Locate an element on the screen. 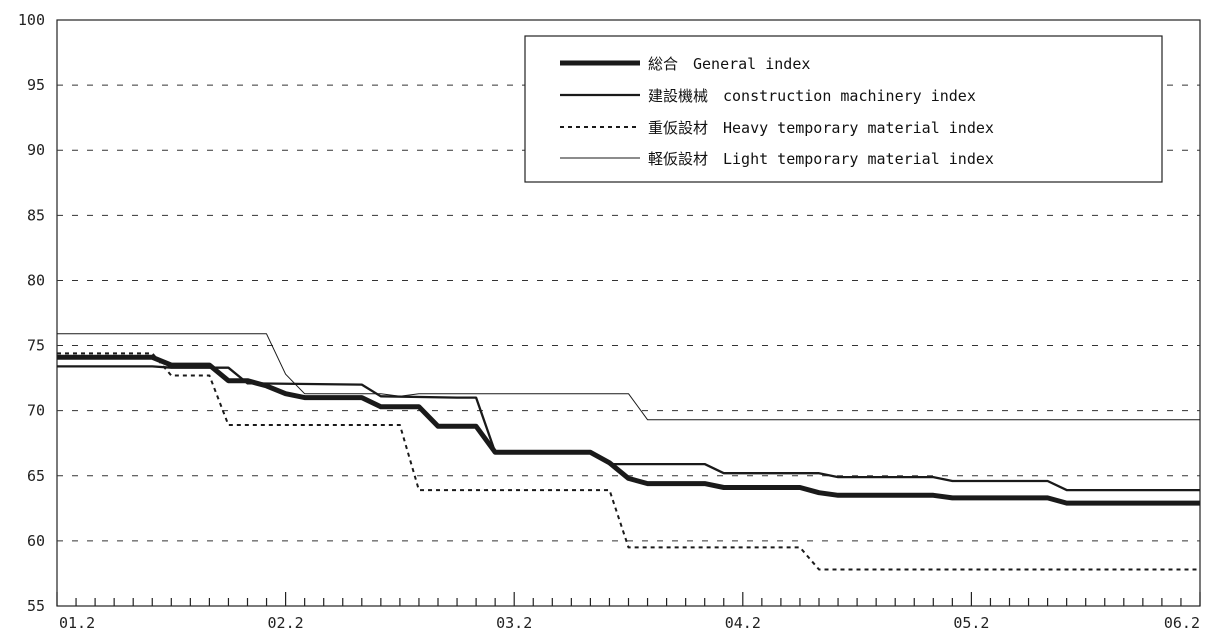 This screenshot has width=1225, height=644. y-tick-label: 80 is located at coordinates (36, 280).